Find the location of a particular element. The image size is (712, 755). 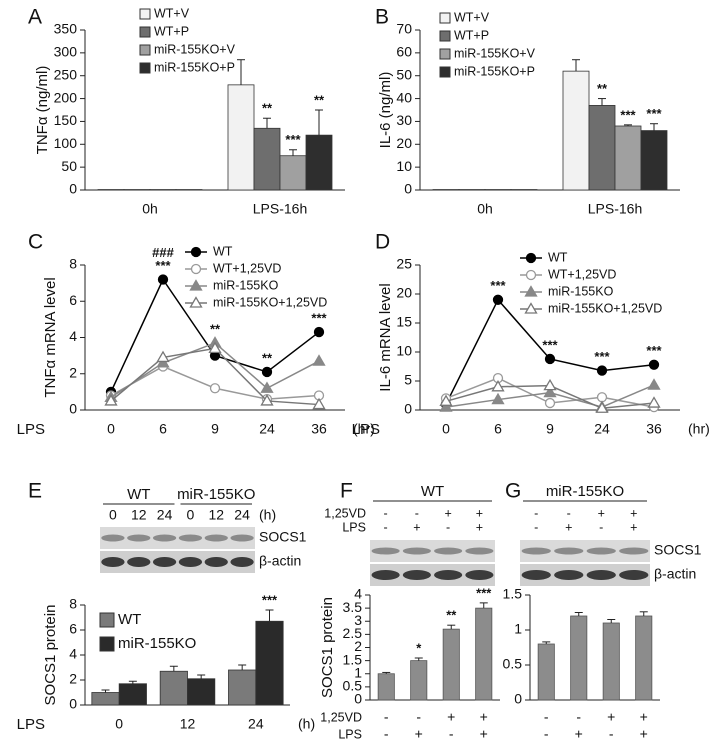

y-tick-label: 350 is located at coordinates (66, 29).